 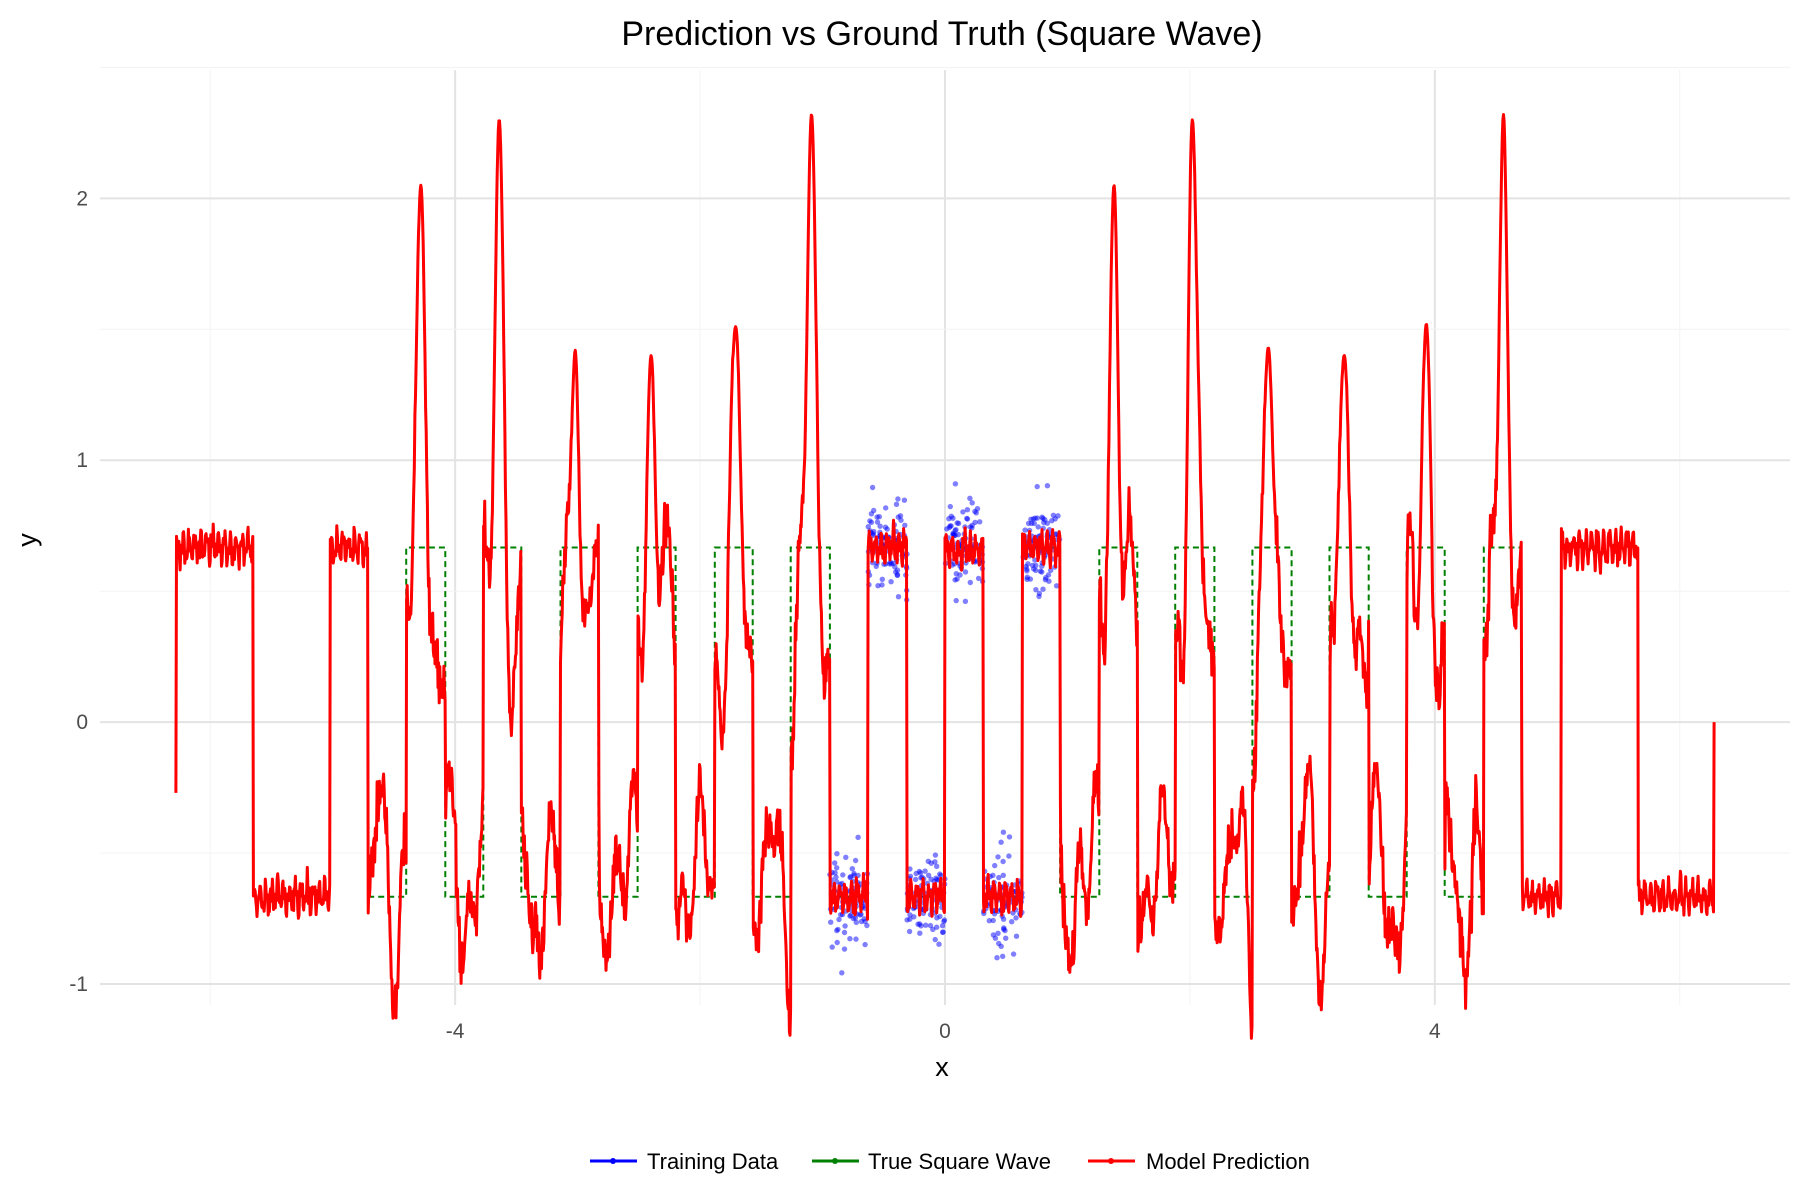 I want to click on y-axis-ticks: -1 0 1 2, so click(x=78, y=591).